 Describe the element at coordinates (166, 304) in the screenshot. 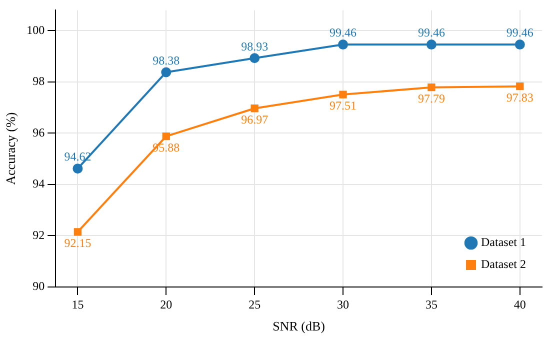

I see `x-tick-label: 20` at that location.